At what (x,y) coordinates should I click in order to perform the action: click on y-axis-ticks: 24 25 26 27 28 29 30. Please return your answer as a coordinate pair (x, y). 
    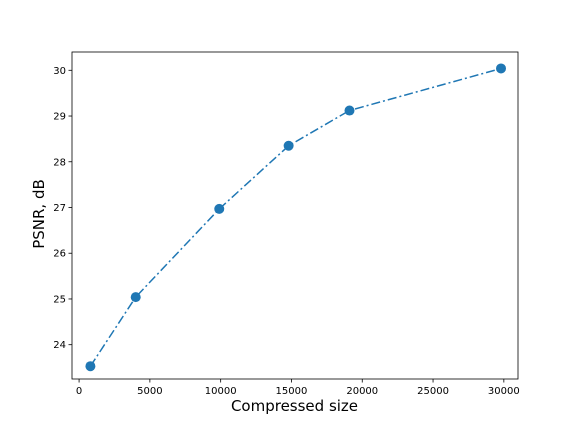
    Looking at the image, I should click on (62, 208).